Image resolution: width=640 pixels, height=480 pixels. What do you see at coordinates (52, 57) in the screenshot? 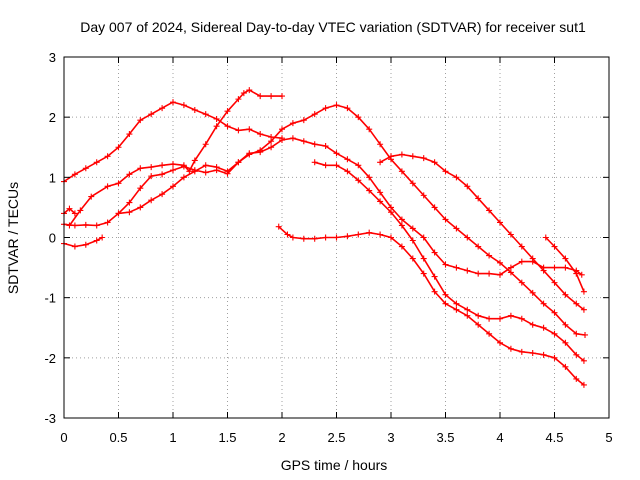
I see `y-tick-label: 3` at bounding box center [52, 57].